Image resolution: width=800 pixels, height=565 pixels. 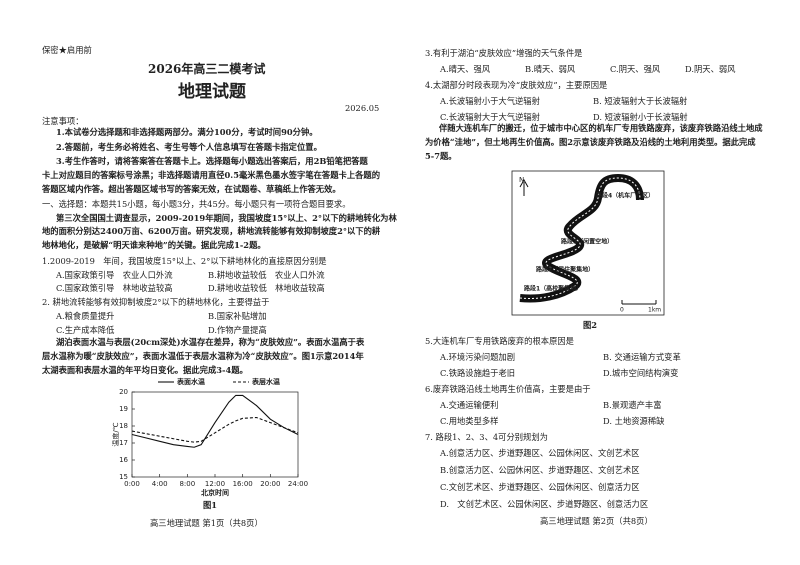 What do you see at coordinates (540, 453) in the screenshot?
I see `text: A.创意活力区、步道野趣区、公园休闲区、文创艺术区` at bounding box center [540, 453].